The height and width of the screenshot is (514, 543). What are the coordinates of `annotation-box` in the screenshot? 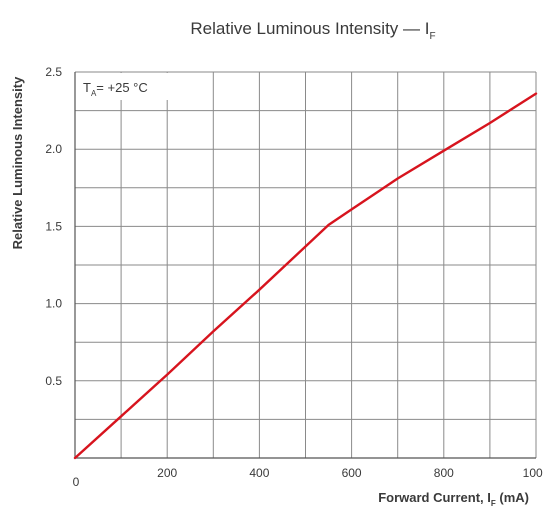 It's located at (140, 86).